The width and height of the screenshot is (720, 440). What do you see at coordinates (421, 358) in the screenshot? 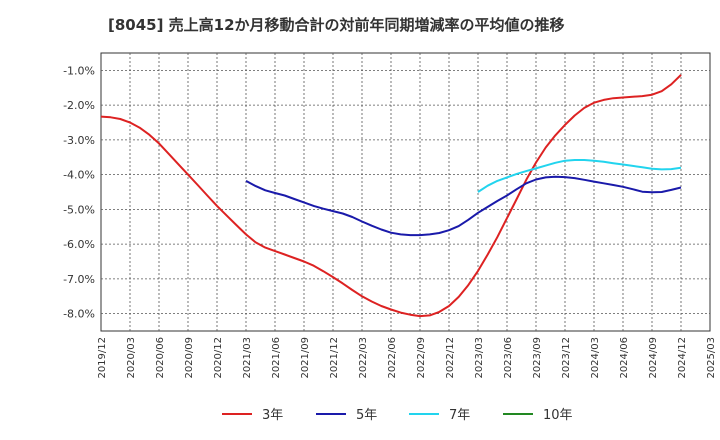
I see `x-tick-label: 2022/09` at bounding box center [421, 358].